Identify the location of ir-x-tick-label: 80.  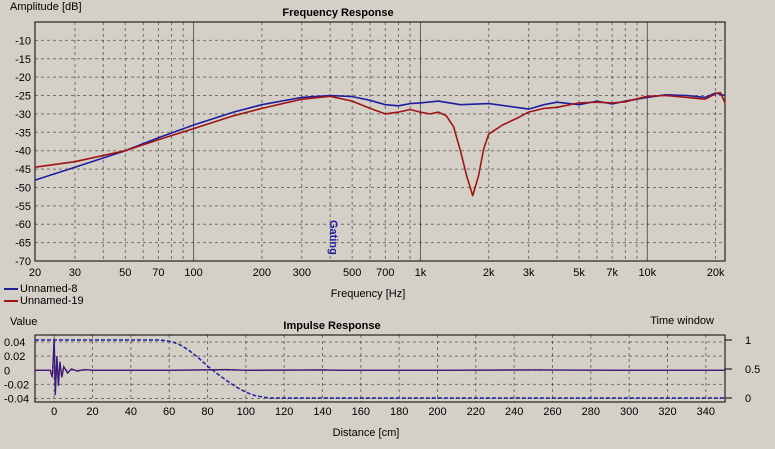
(207, 412).